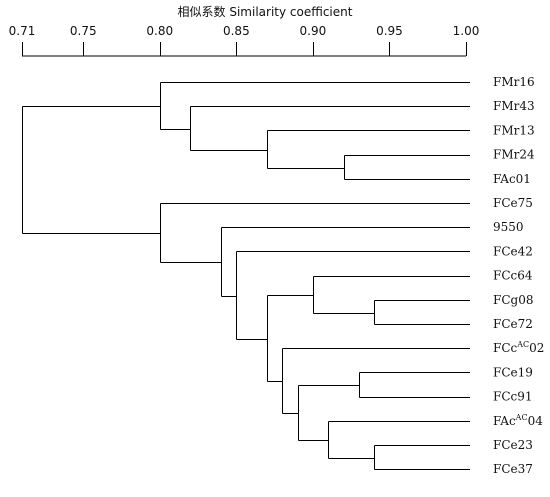  What do you see at coordinates (518, 420) in the screenshot?
I see `leaf-label: FAcAC04` at bounding box center [518, 420].